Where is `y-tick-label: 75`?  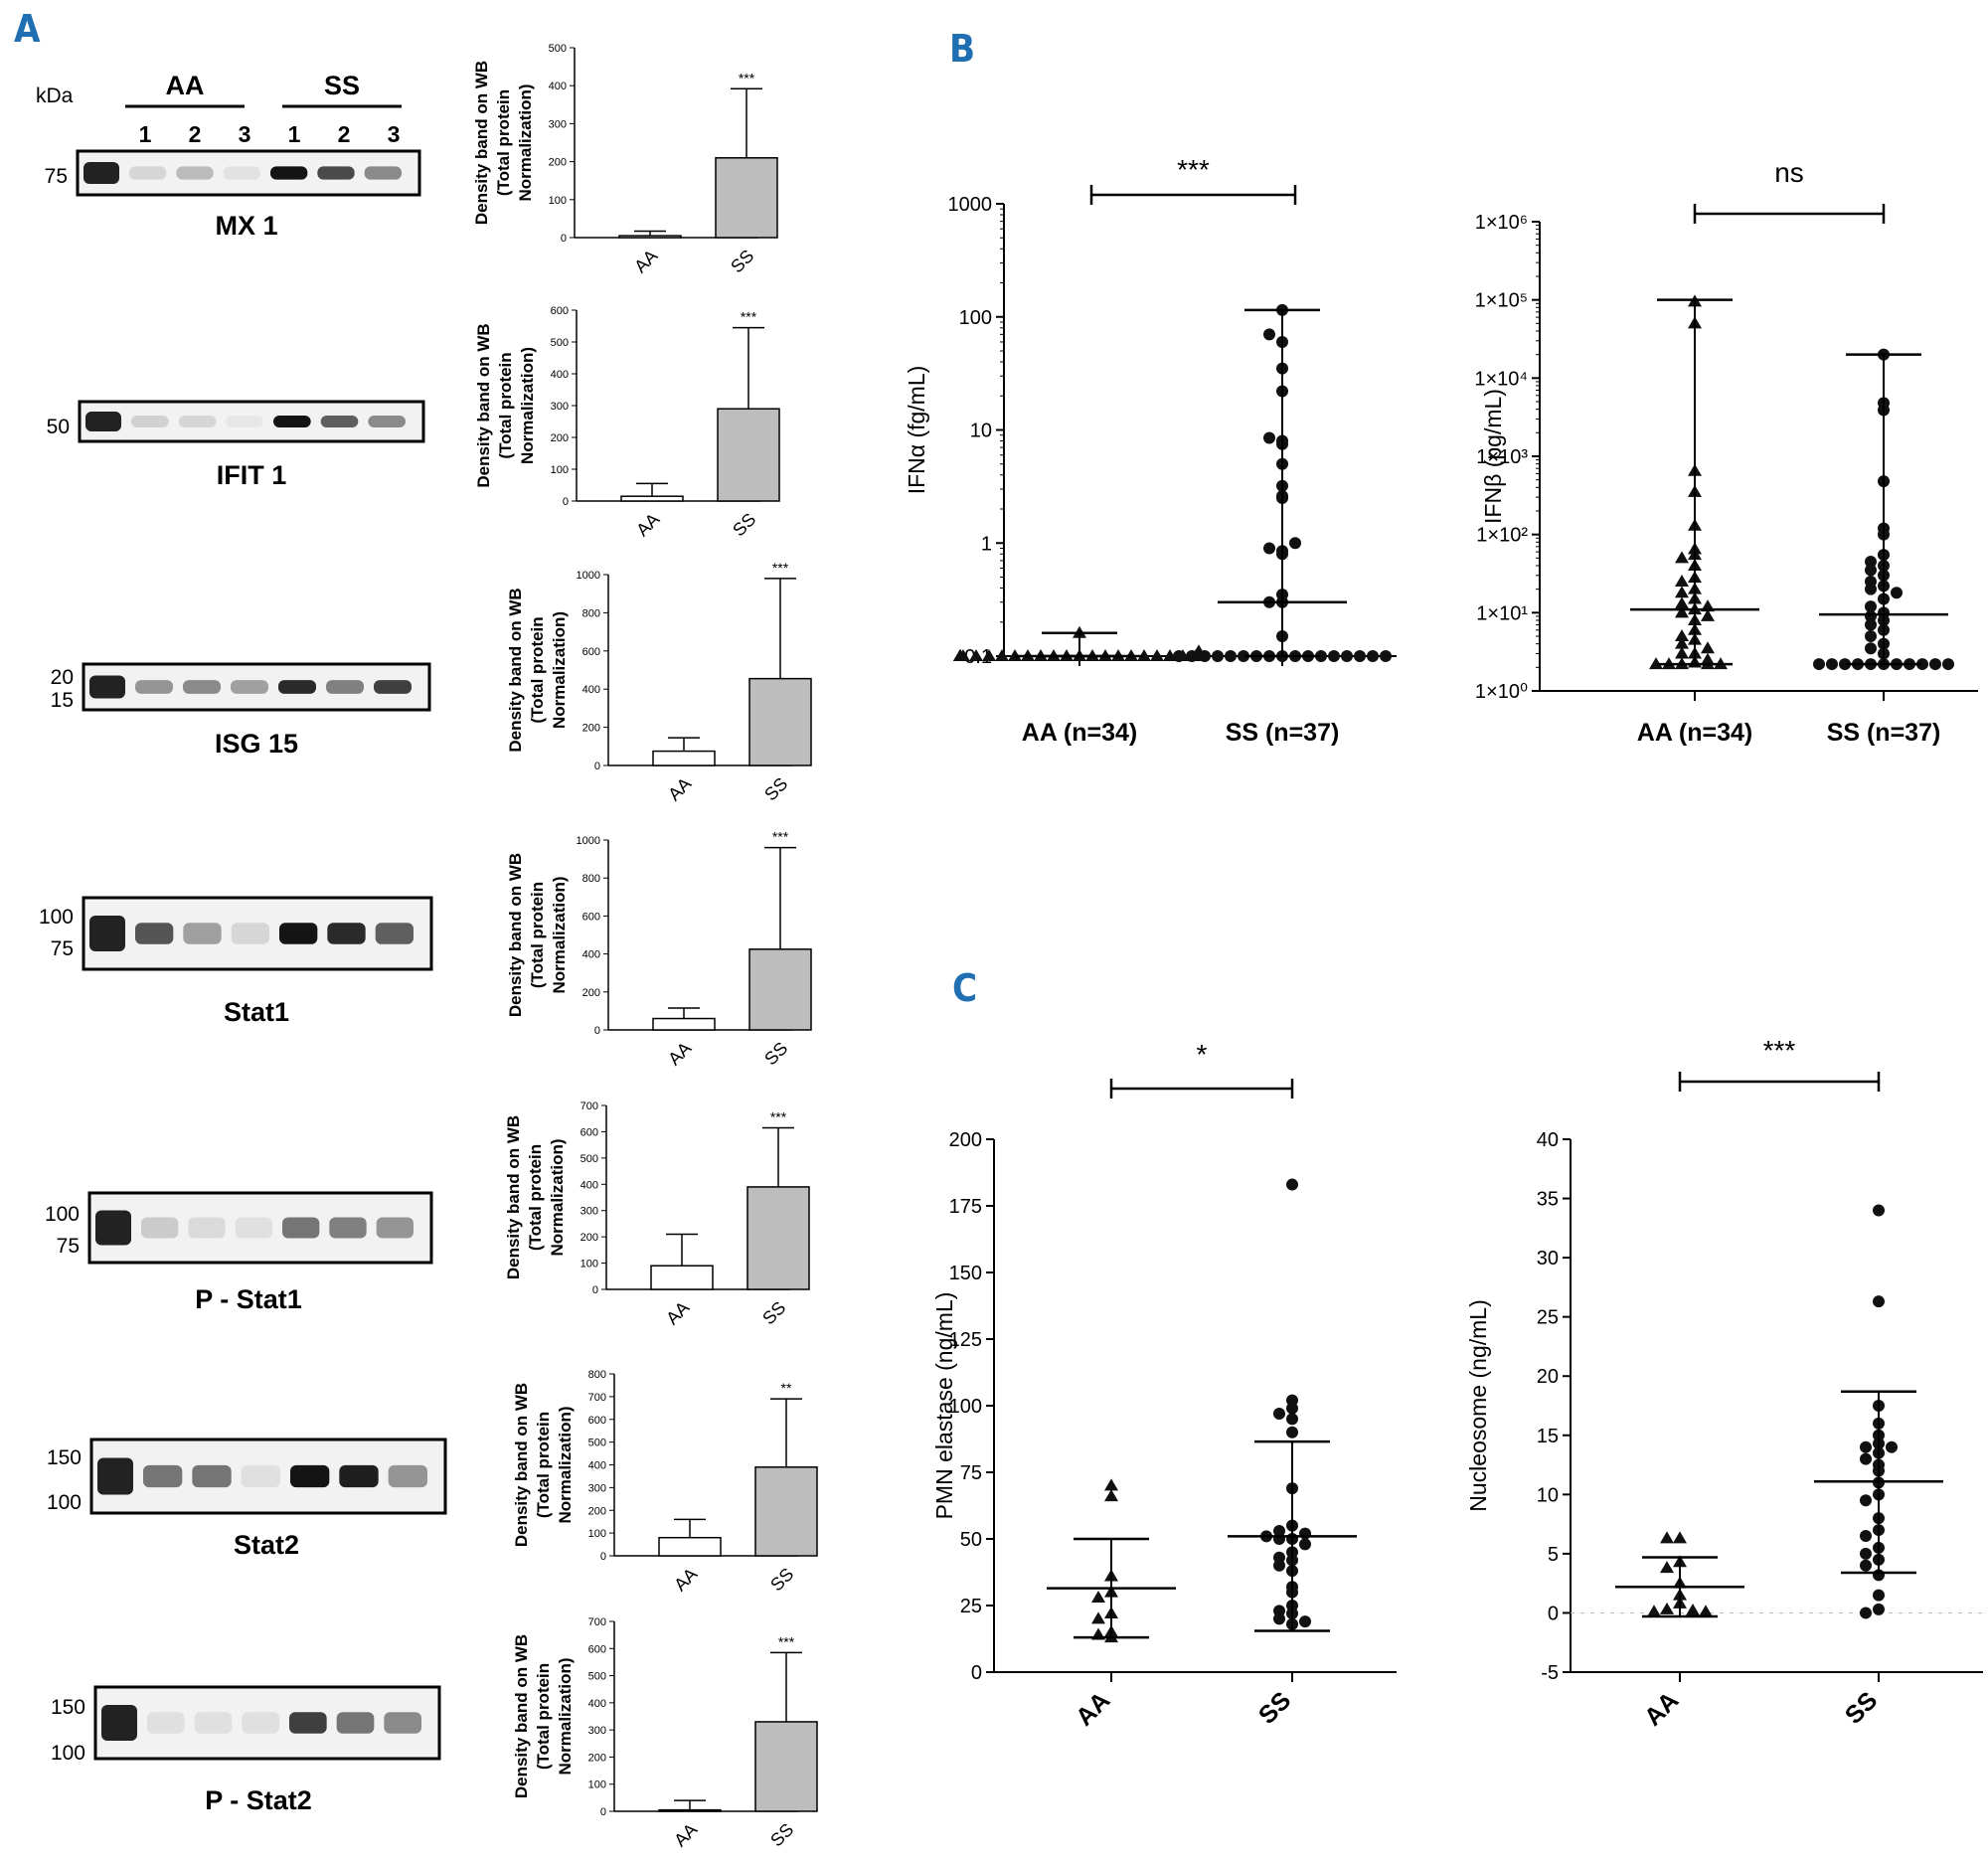 y-tick-label: 75 is located at coordinates (971, 1473).